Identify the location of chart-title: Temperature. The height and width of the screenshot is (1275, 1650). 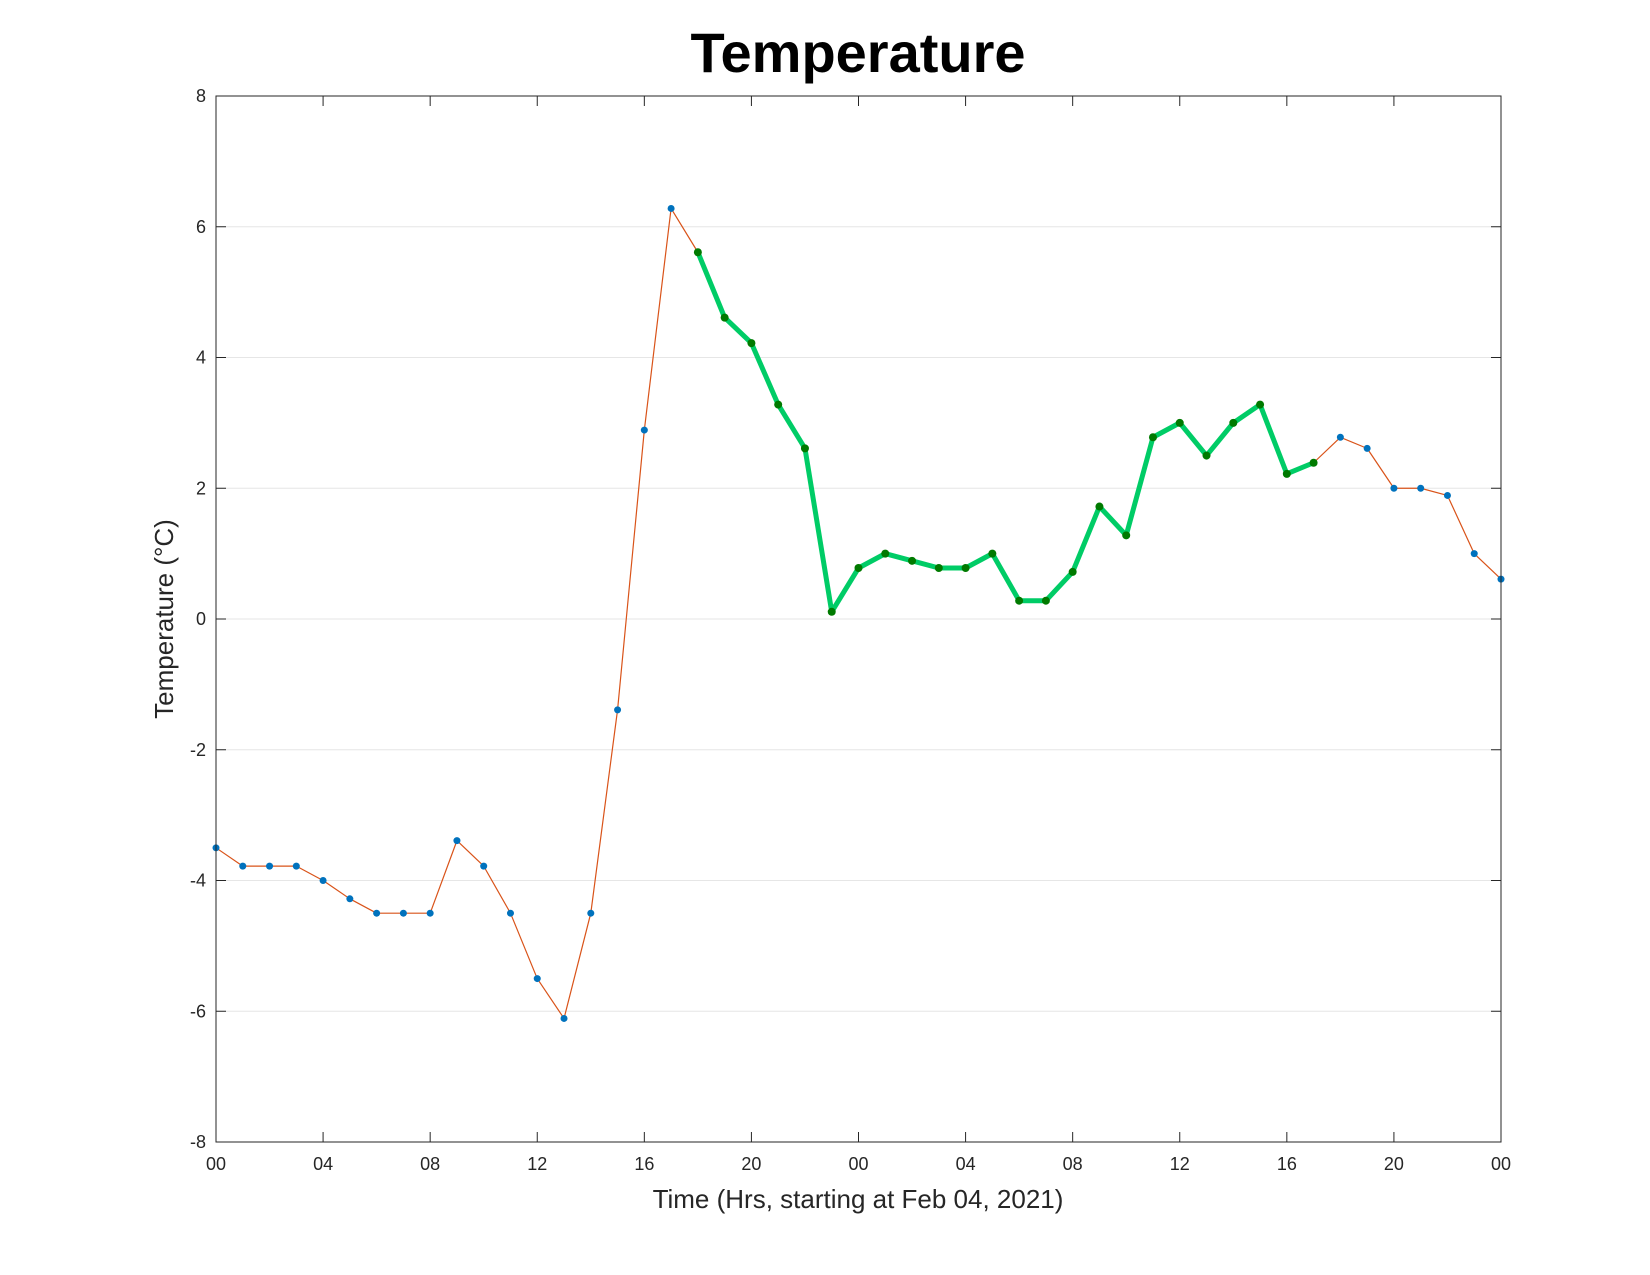
(857, 52).